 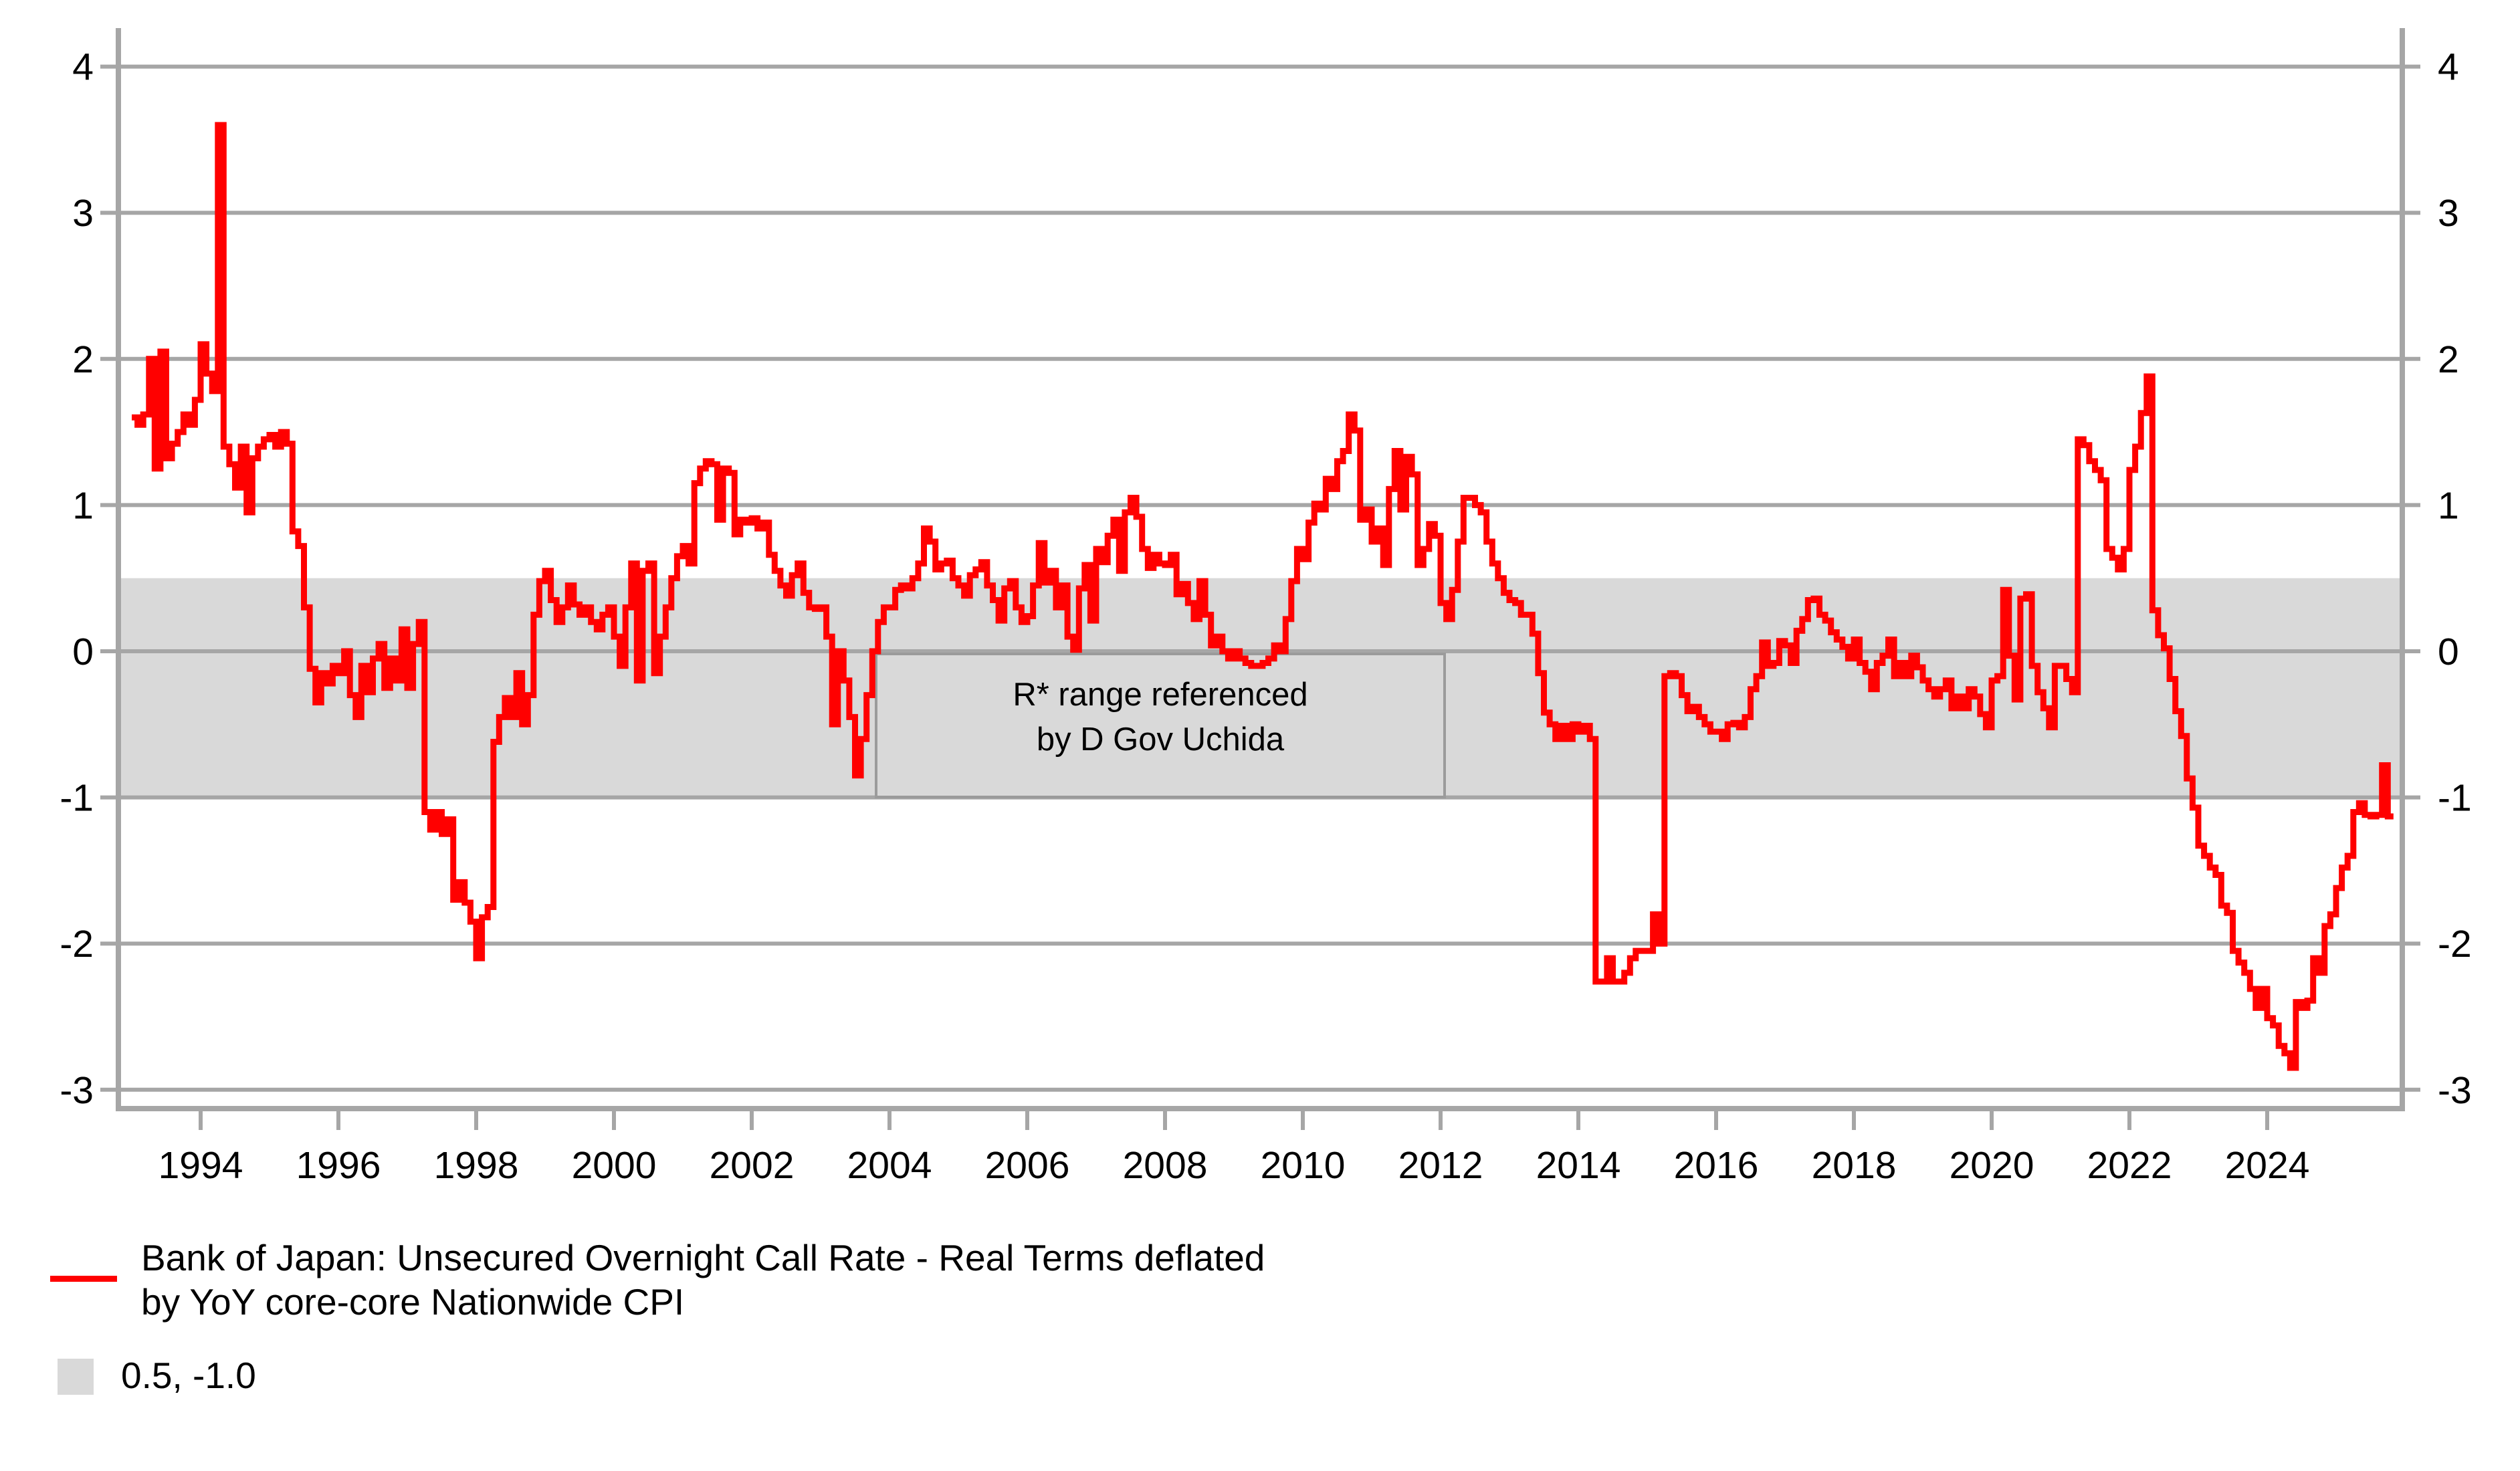 I want to click on gray-band-swatch-icon, so click(x=76, y=1377).